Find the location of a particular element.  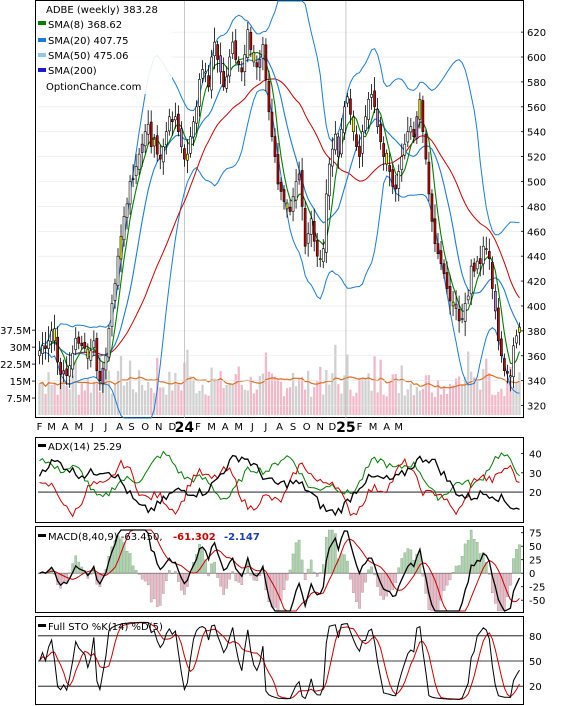

price-tick-label: 620 is located at coordinates (536, 33).